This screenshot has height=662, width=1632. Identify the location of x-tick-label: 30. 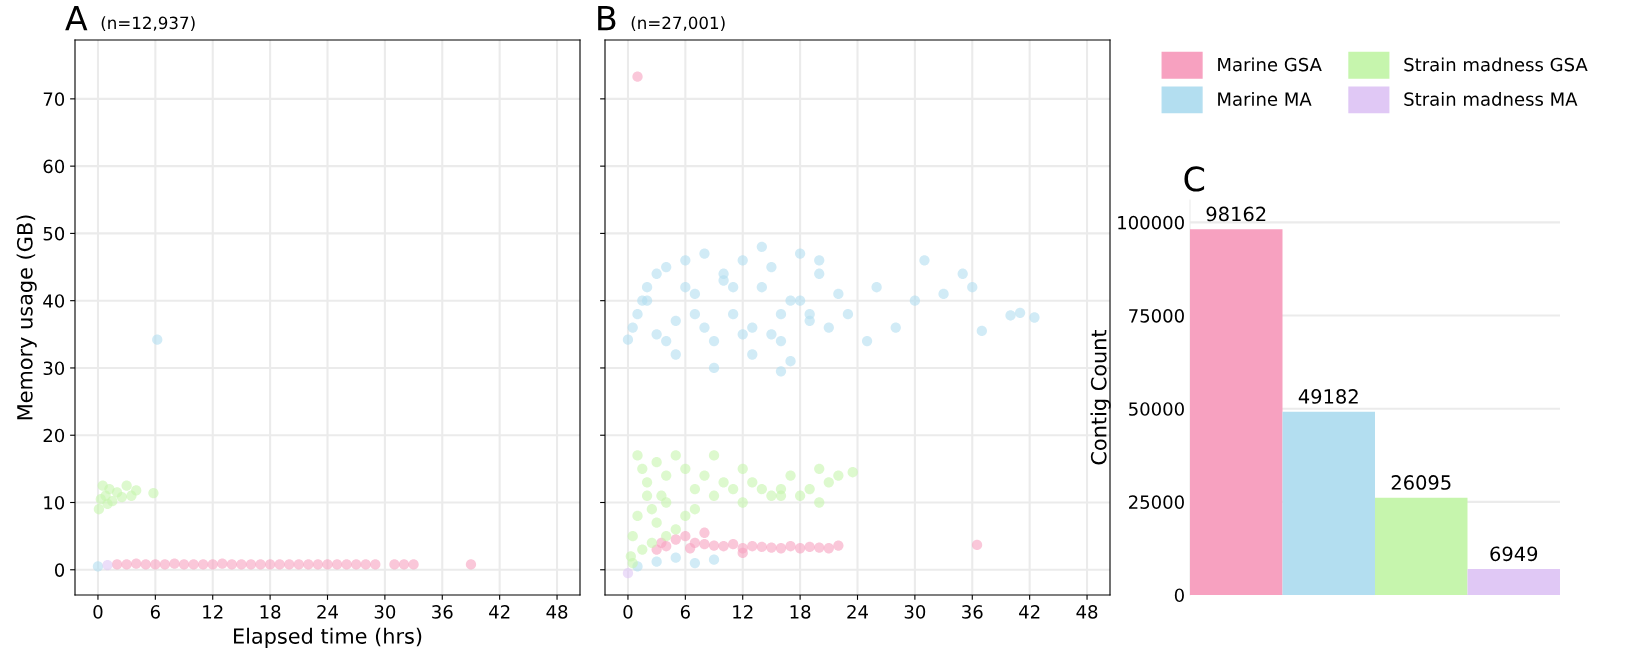
(915, 612).